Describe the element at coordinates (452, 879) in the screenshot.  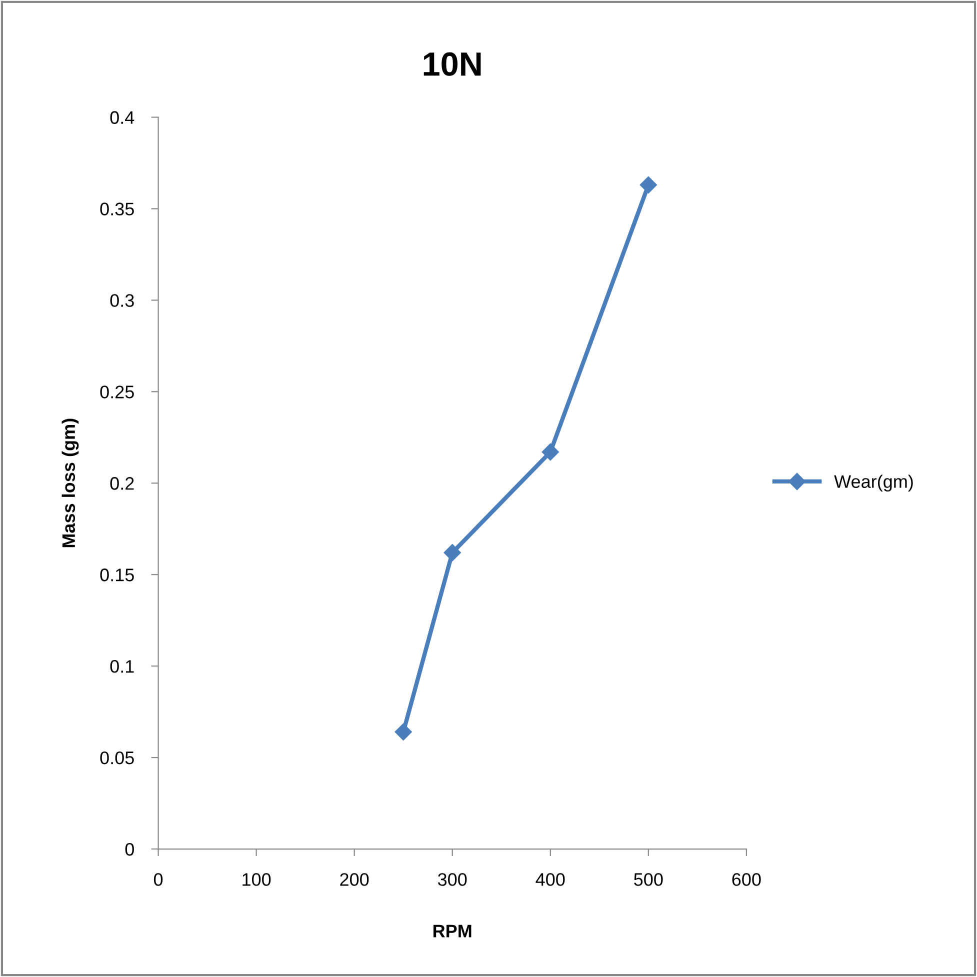
I see `x-tick-label: 300` at that location.